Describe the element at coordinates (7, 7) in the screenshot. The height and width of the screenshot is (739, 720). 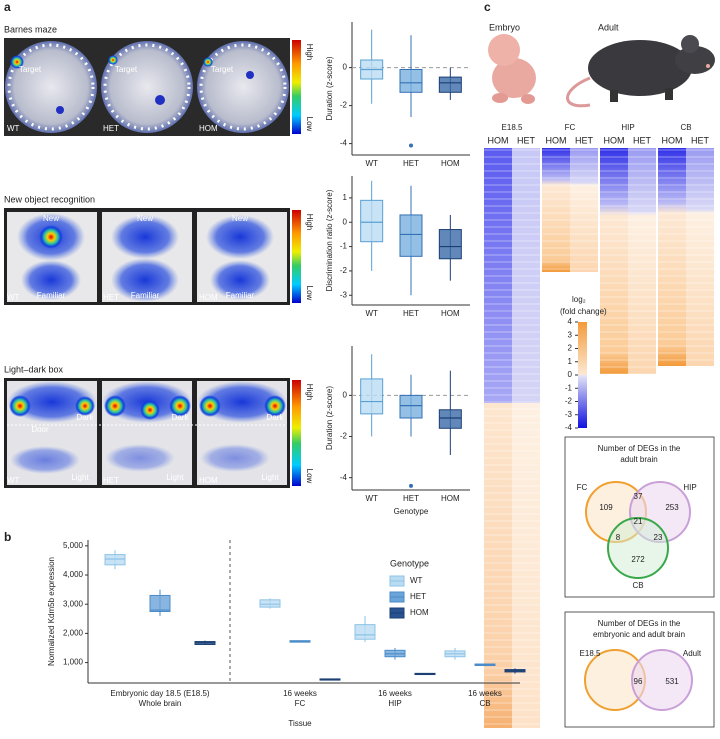
I see `panel-label: a` at that location.